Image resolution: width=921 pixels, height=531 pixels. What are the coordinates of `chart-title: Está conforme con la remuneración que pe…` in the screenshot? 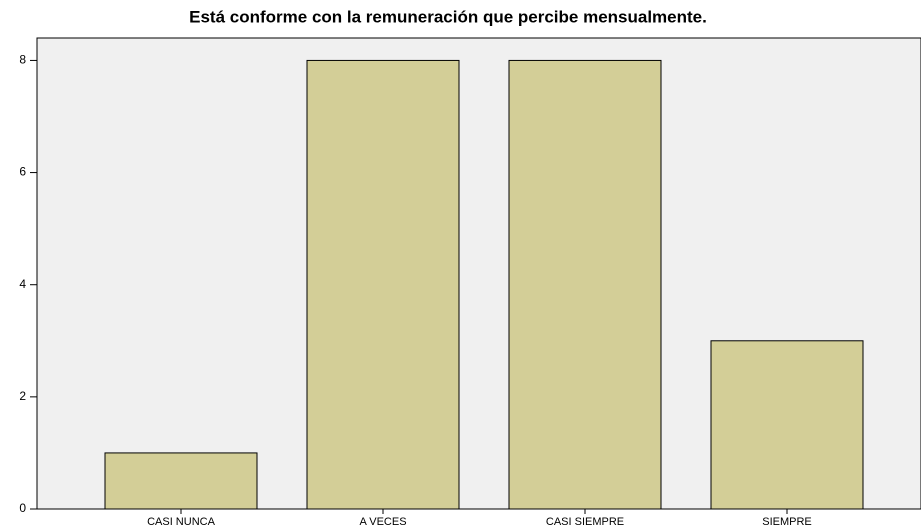 It's located at (448, 16).